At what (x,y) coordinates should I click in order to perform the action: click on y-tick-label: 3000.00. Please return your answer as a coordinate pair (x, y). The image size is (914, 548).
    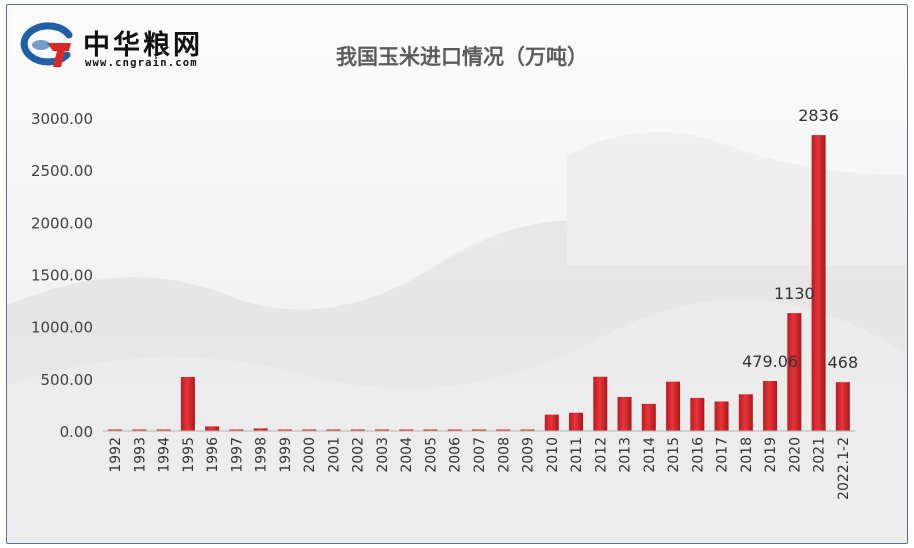
    Looking at the image, I should click on (62, 119).